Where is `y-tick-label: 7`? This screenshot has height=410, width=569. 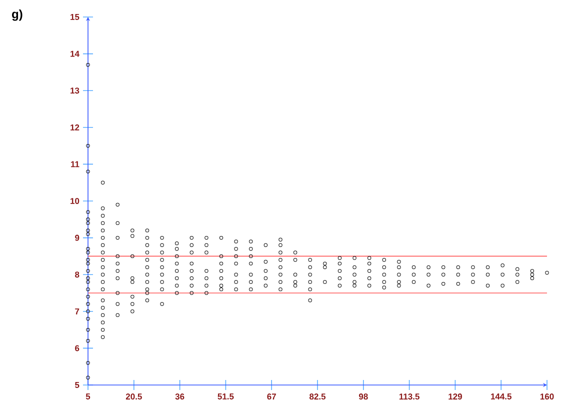
y-tick-label: 7 is located at coordinates (77, 311).